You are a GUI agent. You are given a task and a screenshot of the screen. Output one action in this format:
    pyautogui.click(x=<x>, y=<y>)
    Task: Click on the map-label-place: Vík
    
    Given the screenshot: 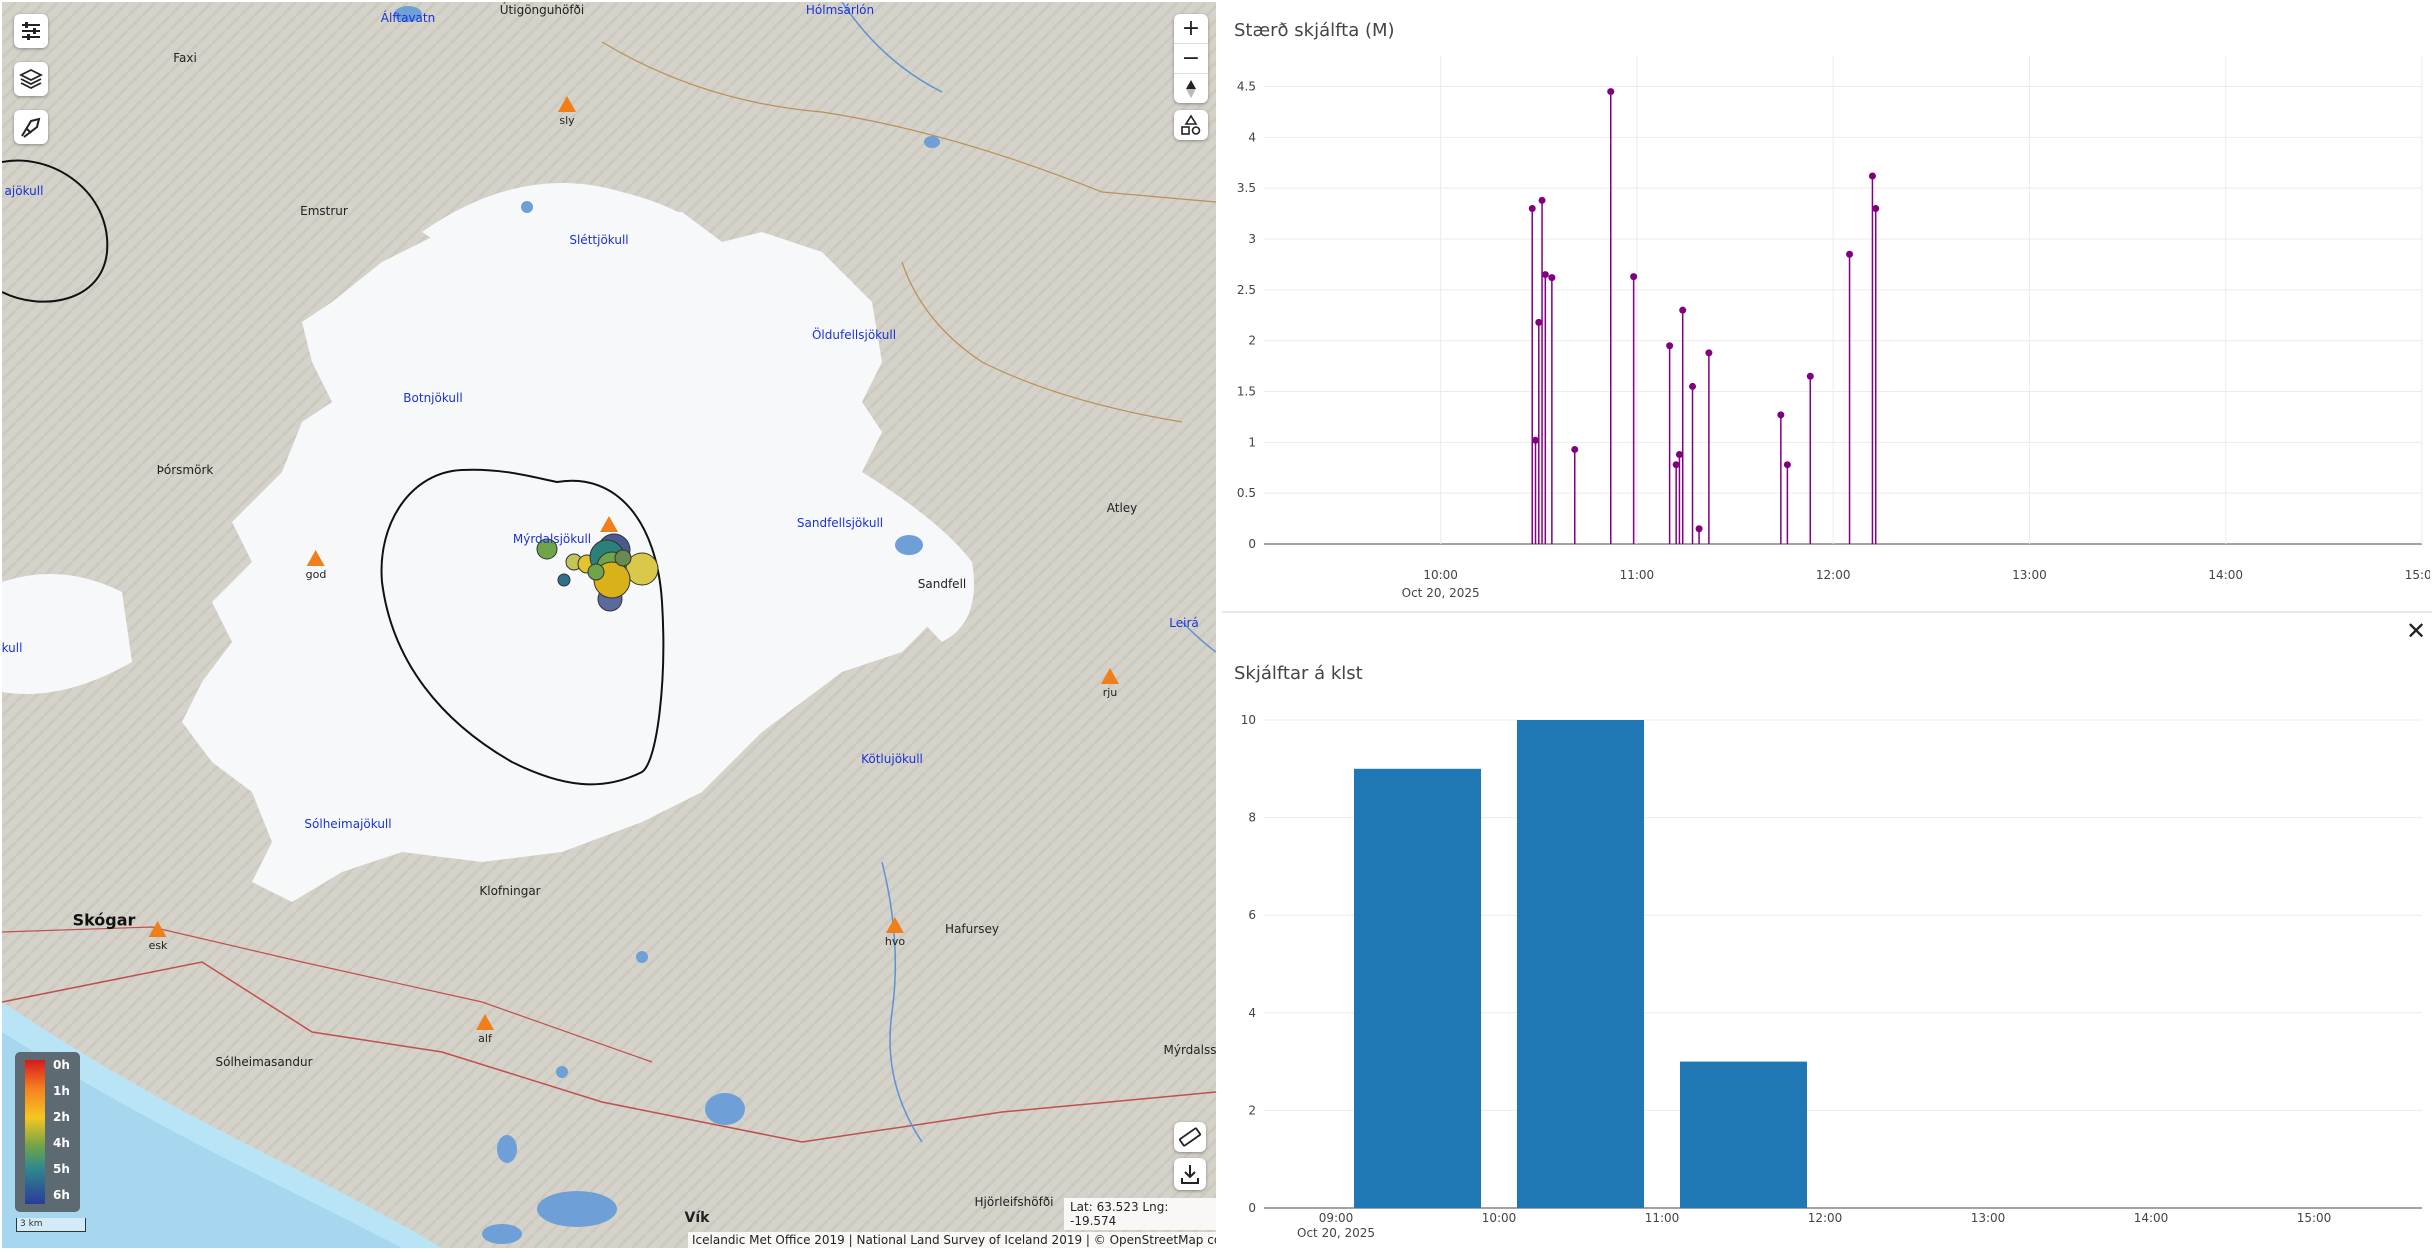 What is the action you would take?
    pyautogui.click(x=697, y=1218)
    